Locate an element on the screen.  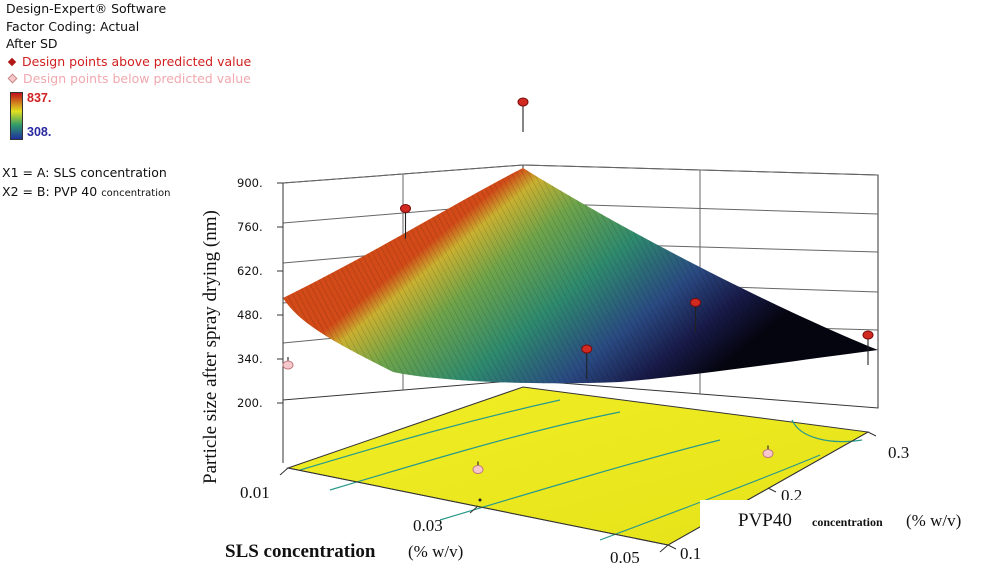
y-axis-label: PVP40 is located at coordinates (765, 520).